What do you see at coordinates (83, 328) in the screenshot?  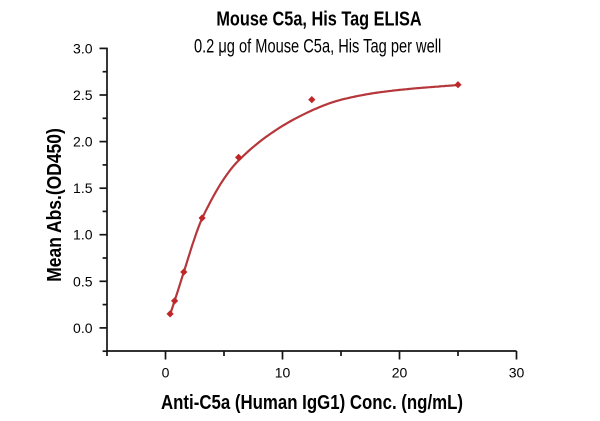 I see `svg-text: 0.0` at bounding box center [83, 328].